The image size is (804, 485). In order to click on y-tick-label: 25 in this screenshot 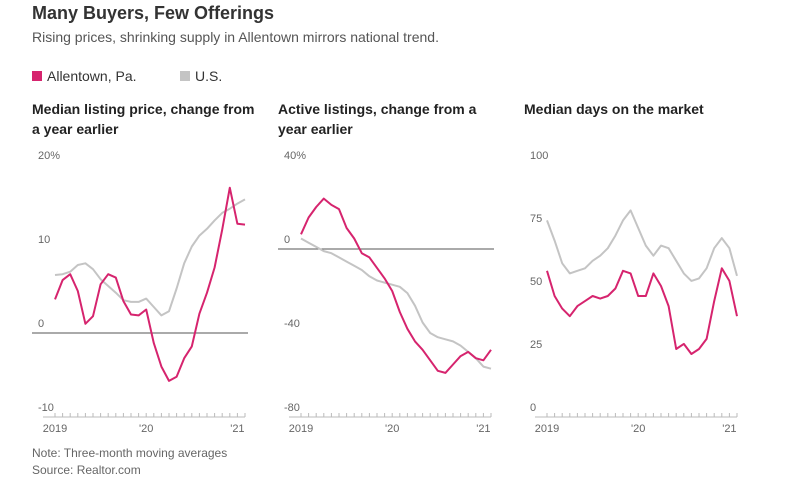, I will do `click(536, 345)`.